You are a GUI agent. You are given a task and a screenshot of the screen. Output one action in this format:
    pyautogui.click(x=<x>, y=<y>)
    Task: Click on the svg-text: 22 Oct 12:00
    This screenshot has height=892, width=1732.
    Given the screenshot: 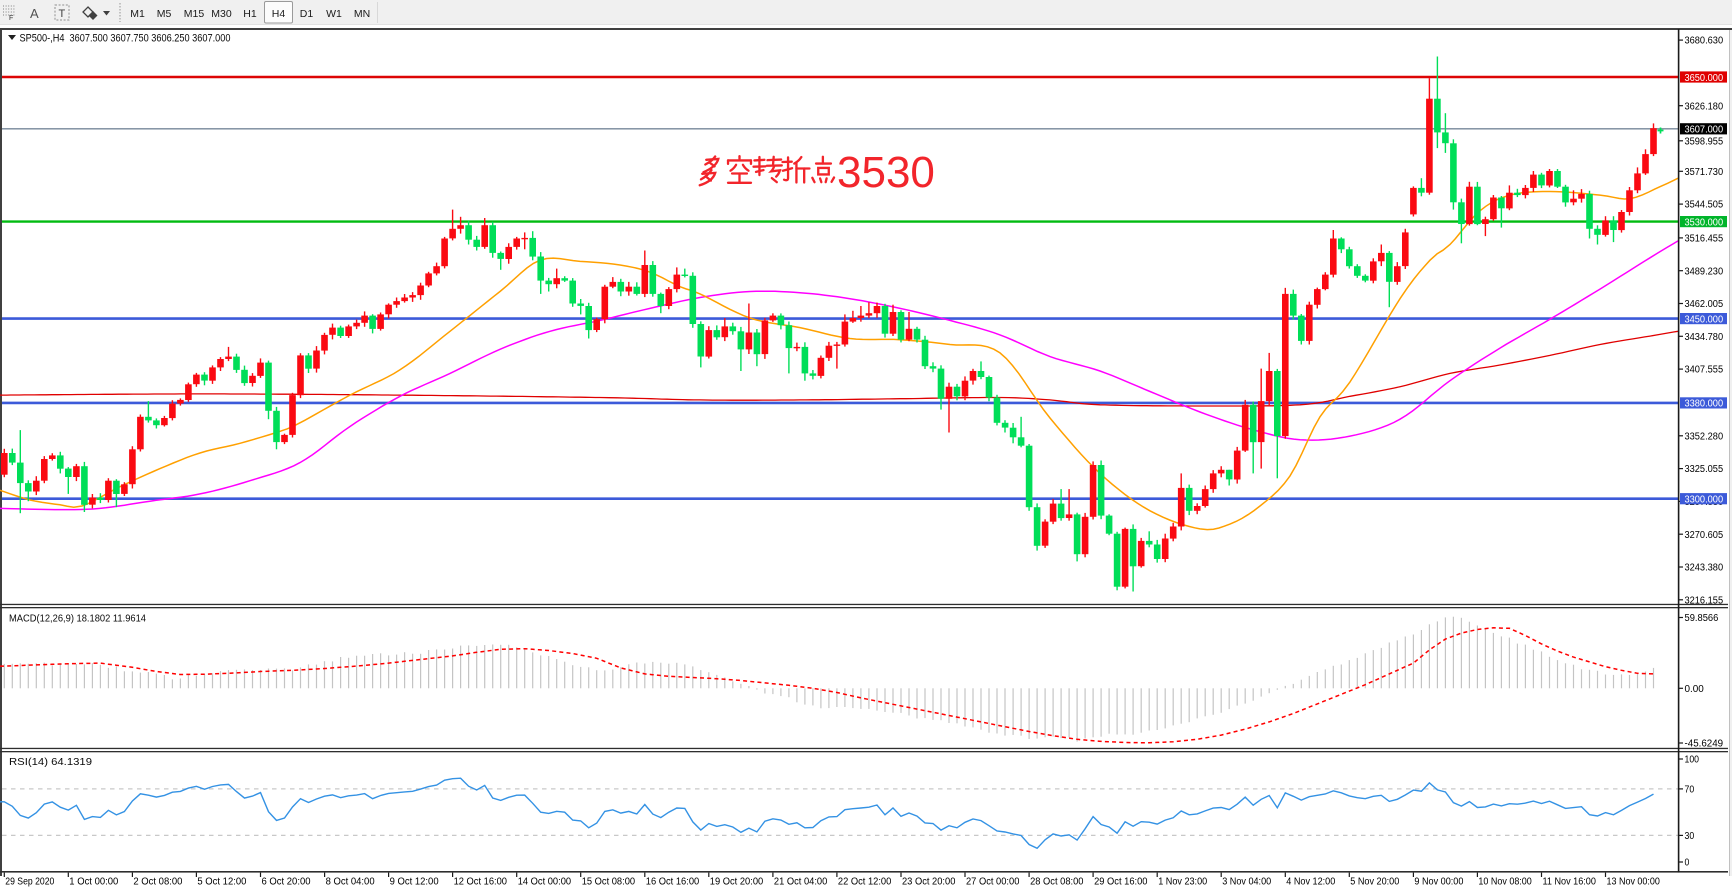 What is the action you would take?
    pyautogui.click(x=865, y=882)
    